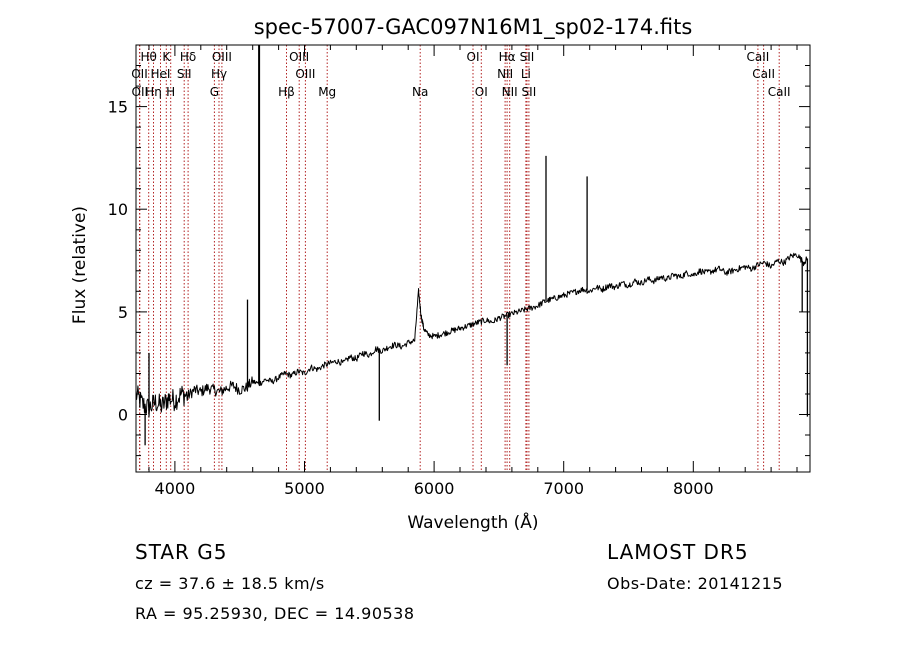 The height and width of the screenshot is (649, 900). I want to click on line-label: Hβ, so click(286, 92).